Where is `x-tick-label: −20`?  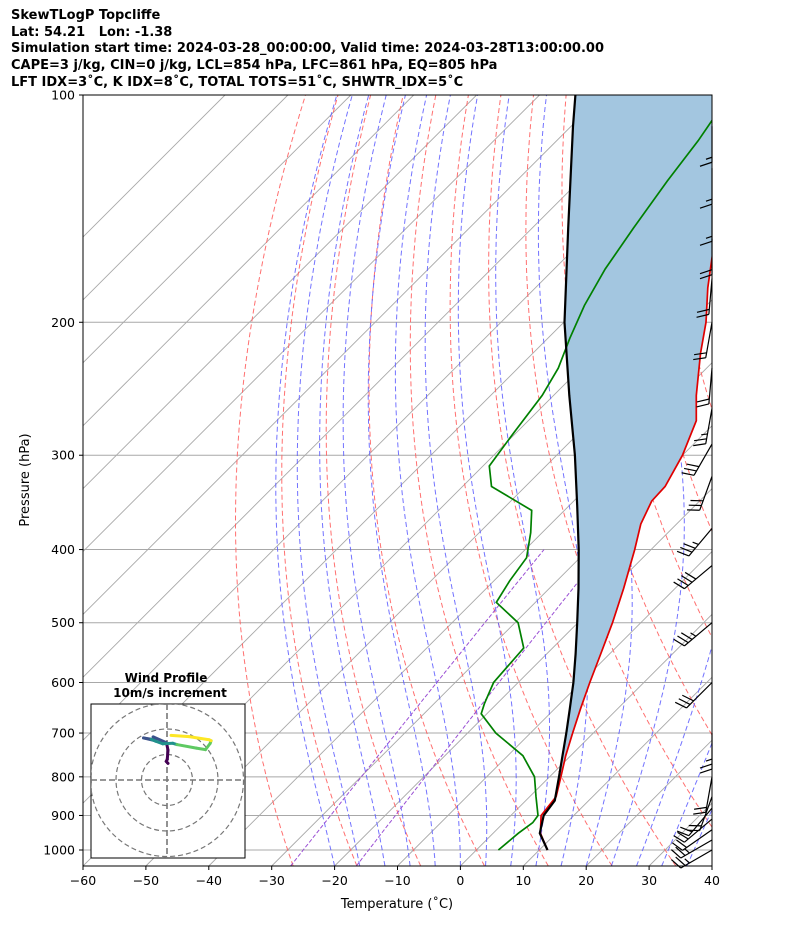
x-tick-label: −20 is located at coordinates (334, 880).